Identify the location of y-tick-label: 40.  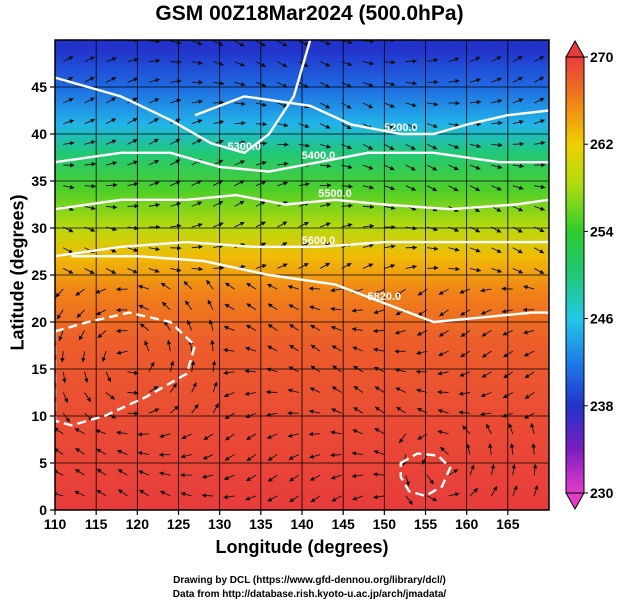
(39, 134).